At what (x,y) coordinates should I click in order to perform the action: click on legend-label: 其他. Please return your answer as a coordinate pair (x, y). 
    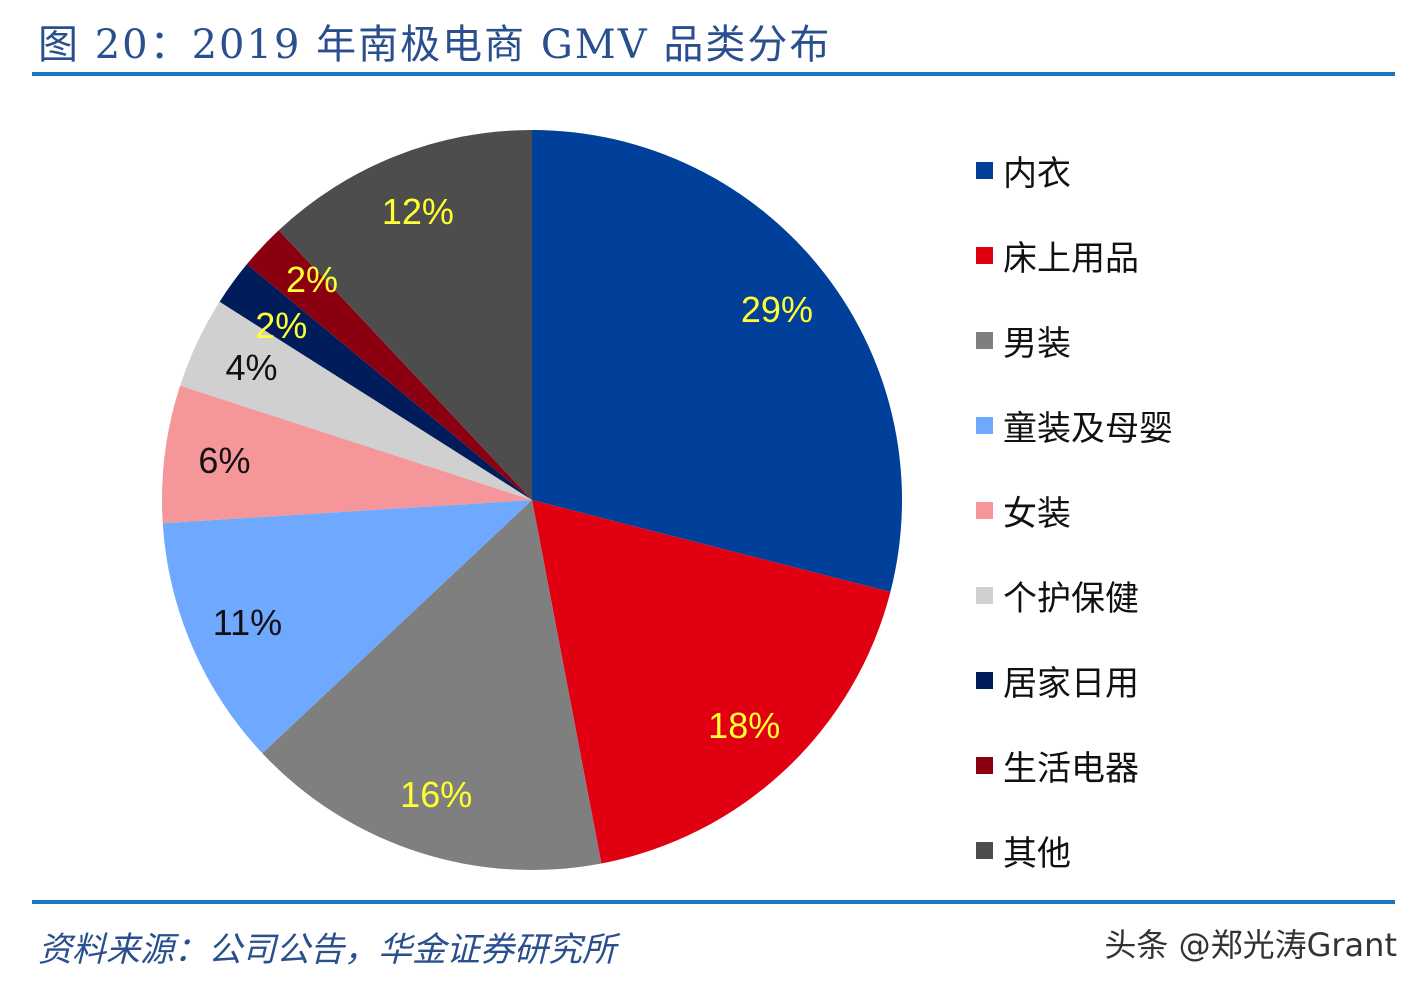
    Looking at the image, I should click on (1037, 854).